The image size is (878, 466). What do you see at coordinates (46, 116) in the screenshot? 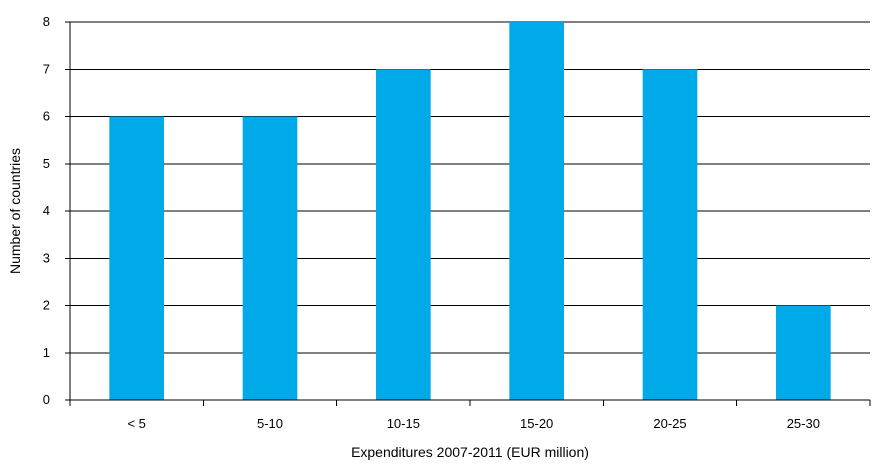
I see `y-tick-label-6: 6` at bounding box center [46, 116].